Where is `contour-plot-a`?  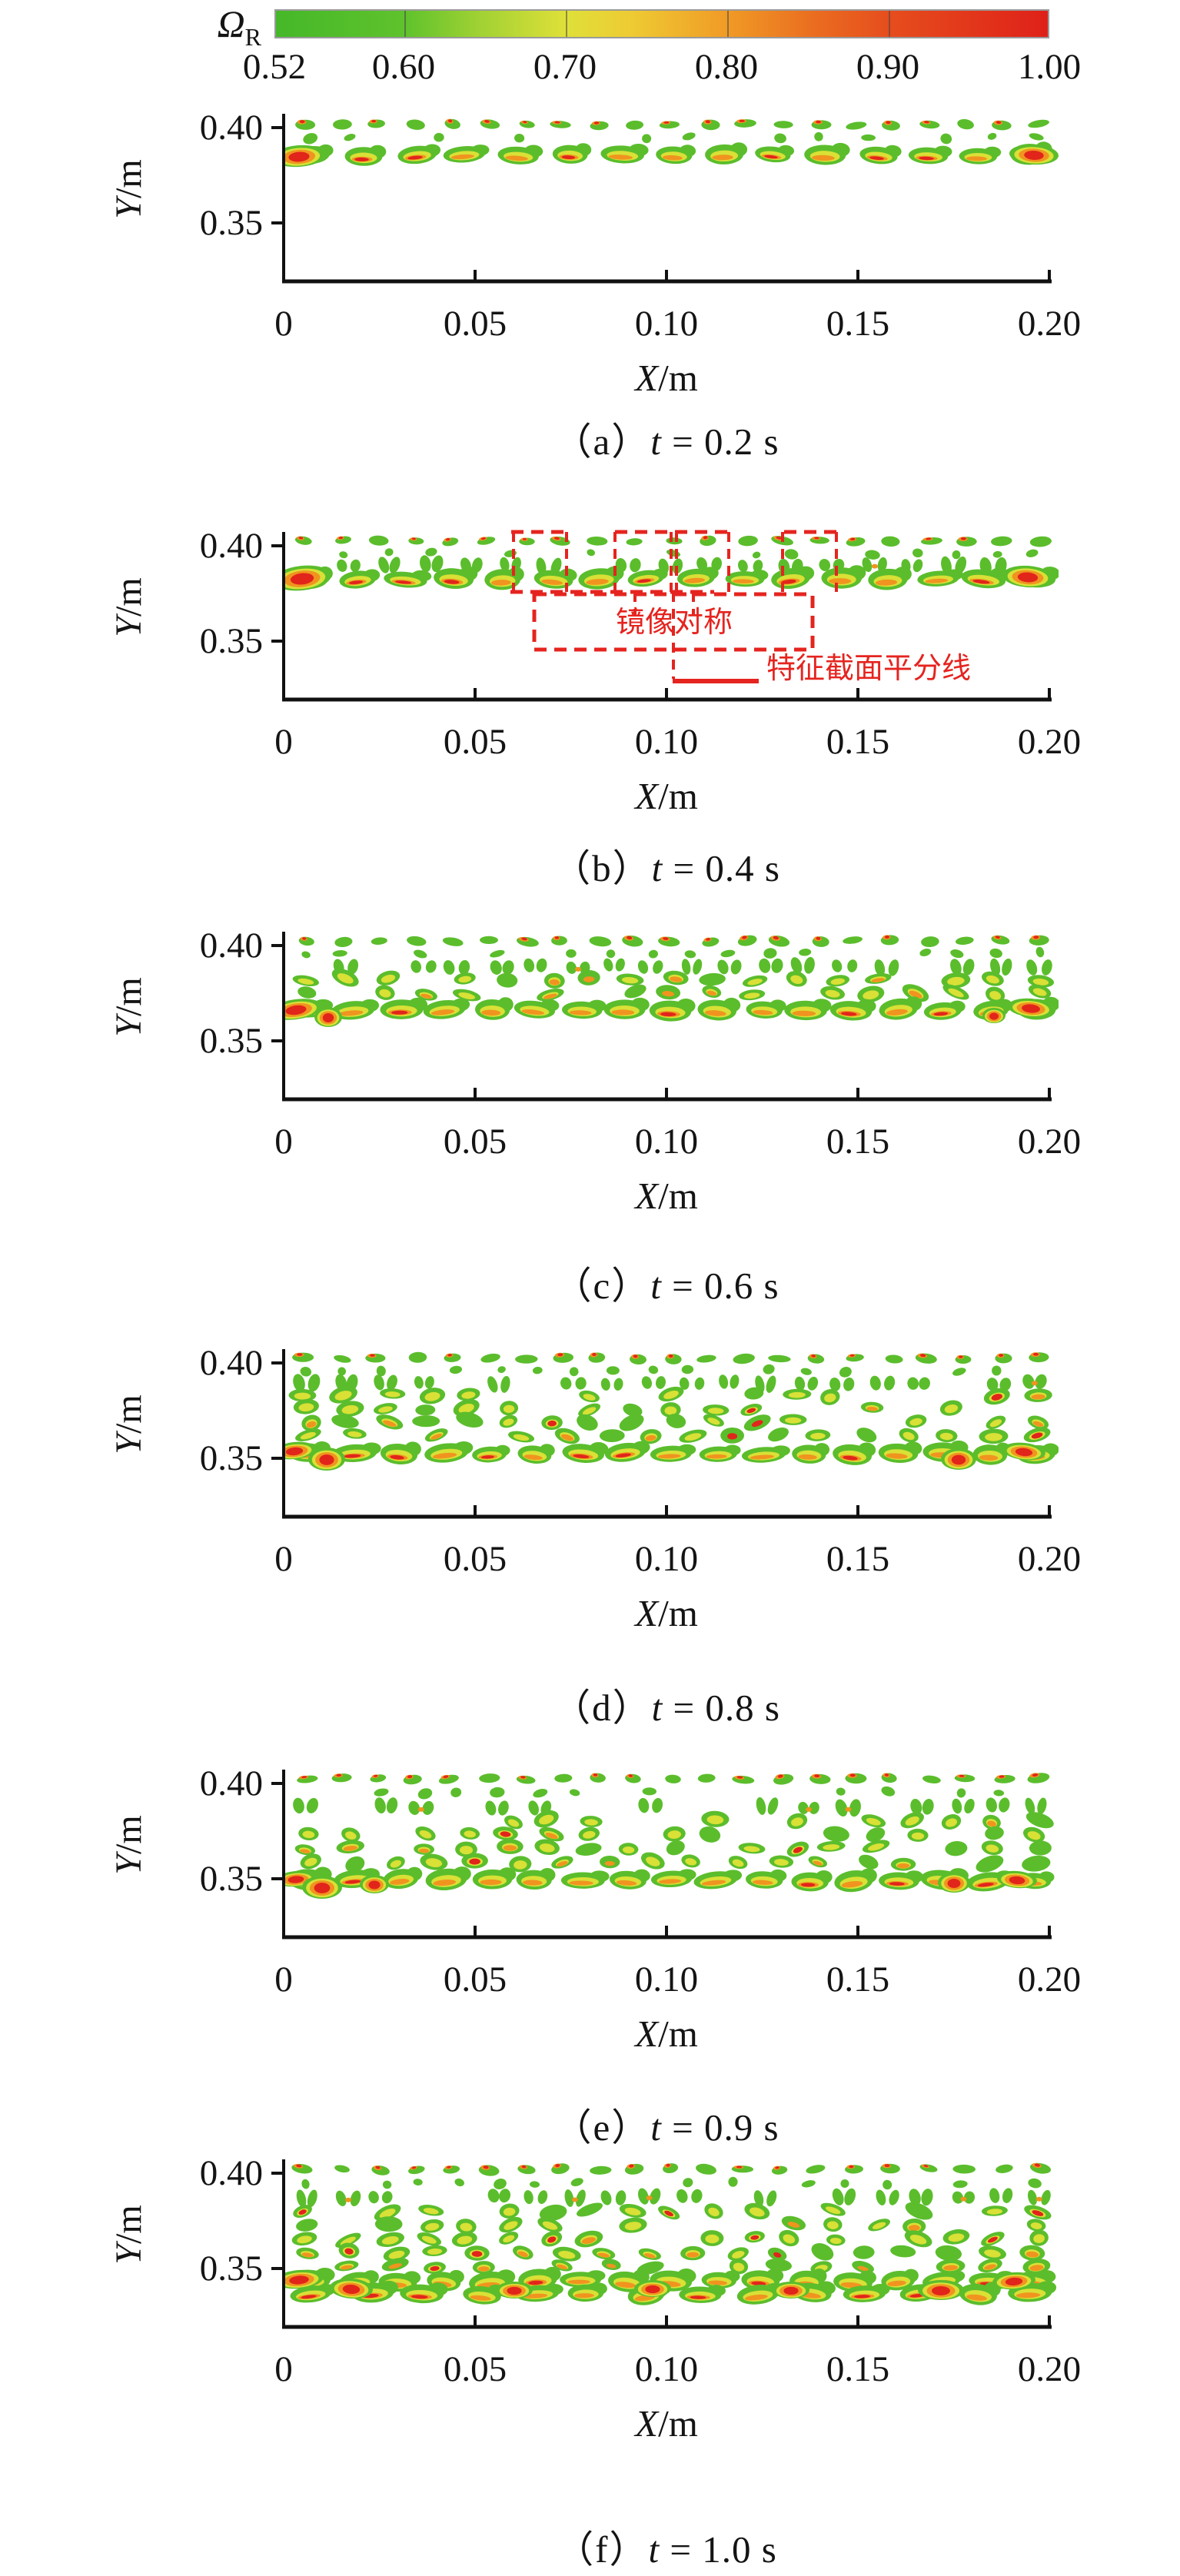 contour-plot-a is located at coordinates (665, 199).